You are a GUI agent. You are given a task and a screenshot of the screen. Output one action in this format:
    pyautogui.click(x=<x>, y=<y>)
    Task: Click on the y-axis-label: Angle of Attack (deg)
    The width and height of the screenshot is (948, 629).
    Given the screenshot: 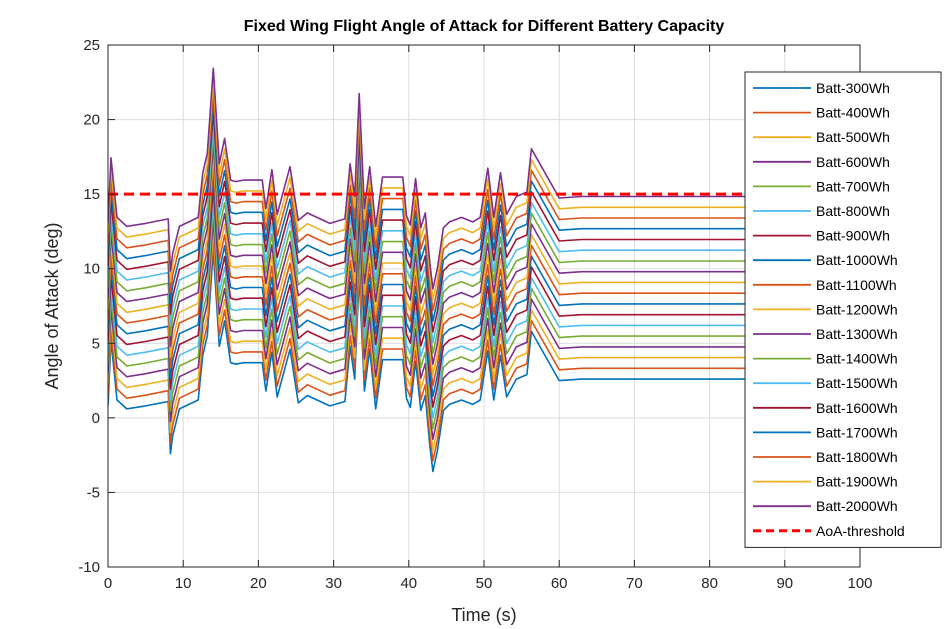 What is the action you would take?
    pyautogui.click(x=52, y=305)
    